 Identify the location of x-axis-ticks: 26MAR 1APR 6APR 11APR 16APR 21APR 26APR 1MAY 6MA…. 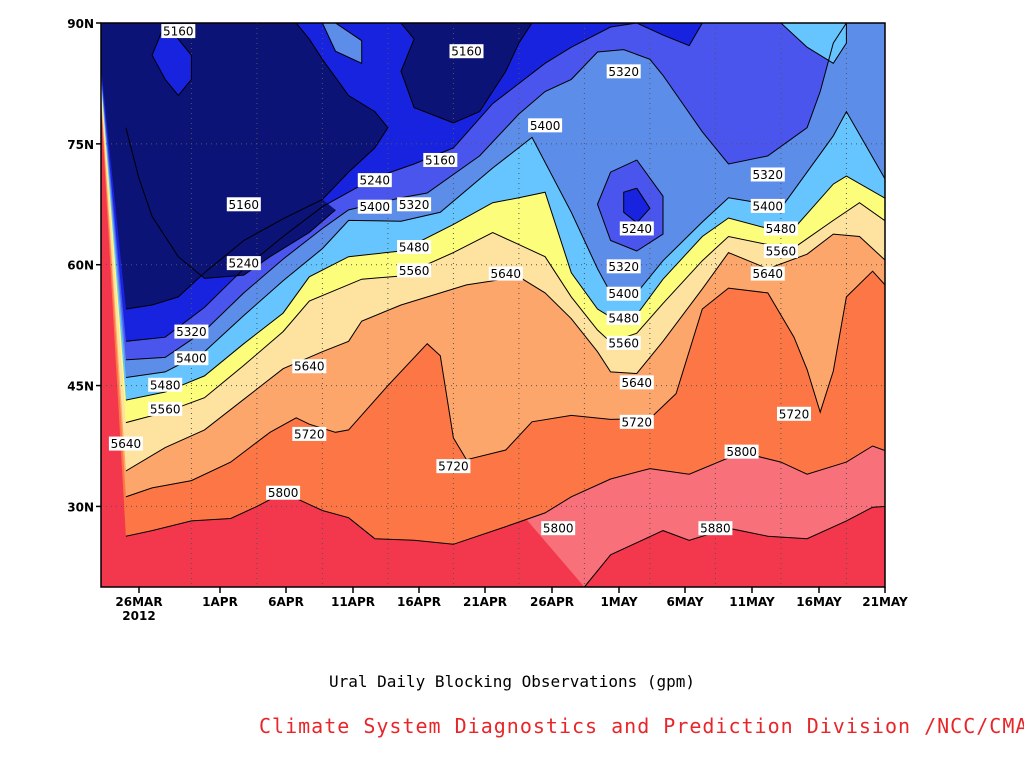
(511, 605).